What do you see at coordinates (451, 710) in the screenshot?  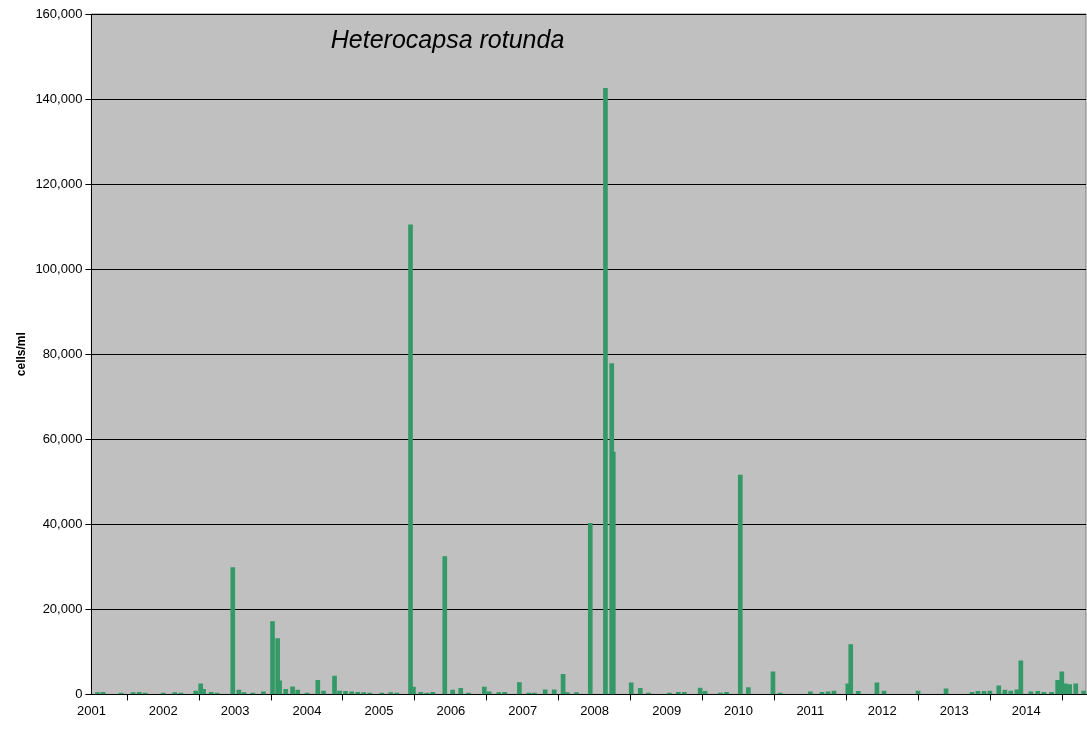 I see `x-tick-label: 2006` at bounding box center [451, 710].